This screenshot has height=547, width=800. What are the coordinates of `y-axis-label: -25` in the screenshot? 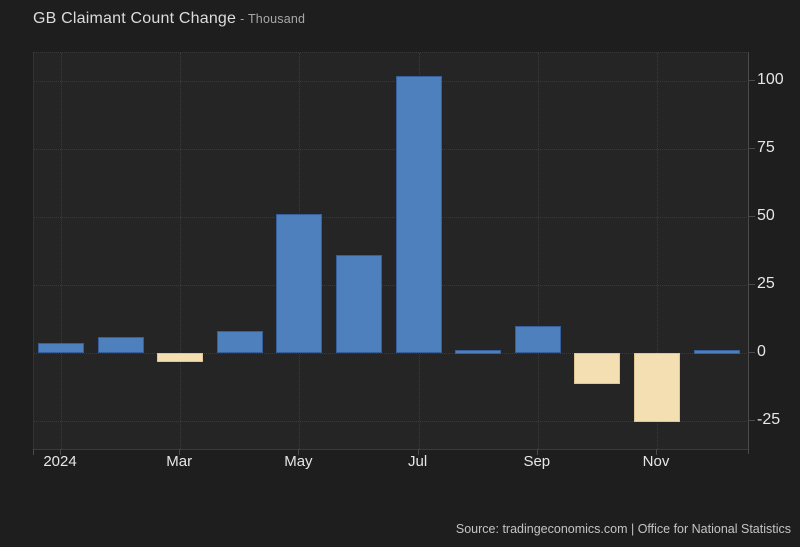 It's located at (769, 419).